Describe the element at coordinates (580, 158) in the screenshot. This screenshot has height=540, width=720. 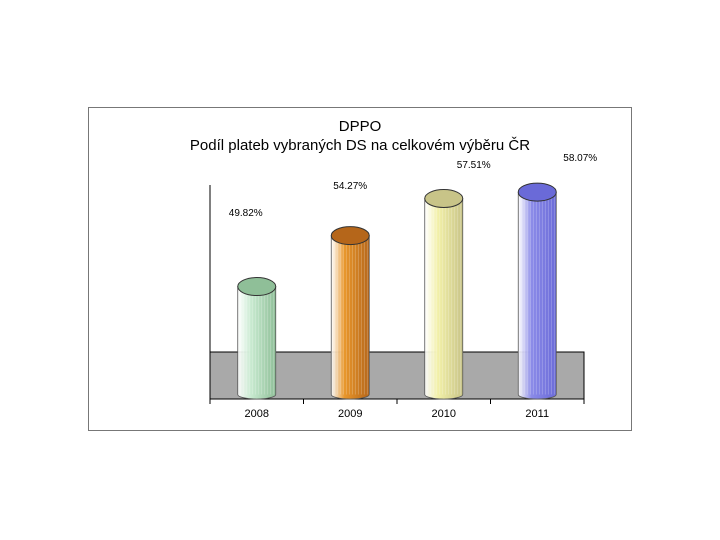
I see `data-label-2011: 58.07%` at that location.